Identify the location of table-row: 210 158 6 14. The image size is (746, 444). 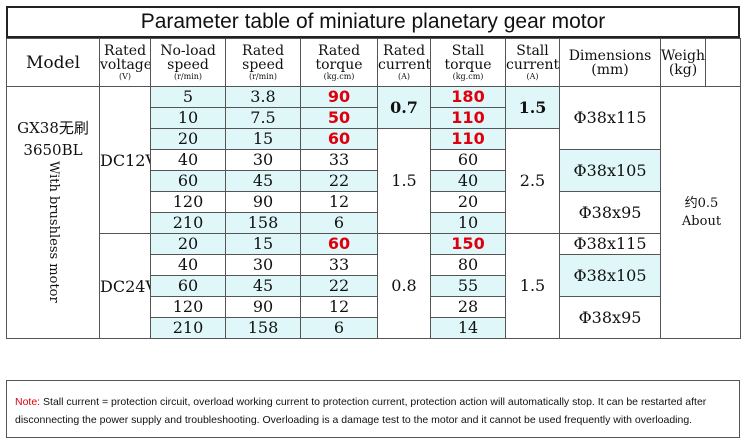
(374, 328).